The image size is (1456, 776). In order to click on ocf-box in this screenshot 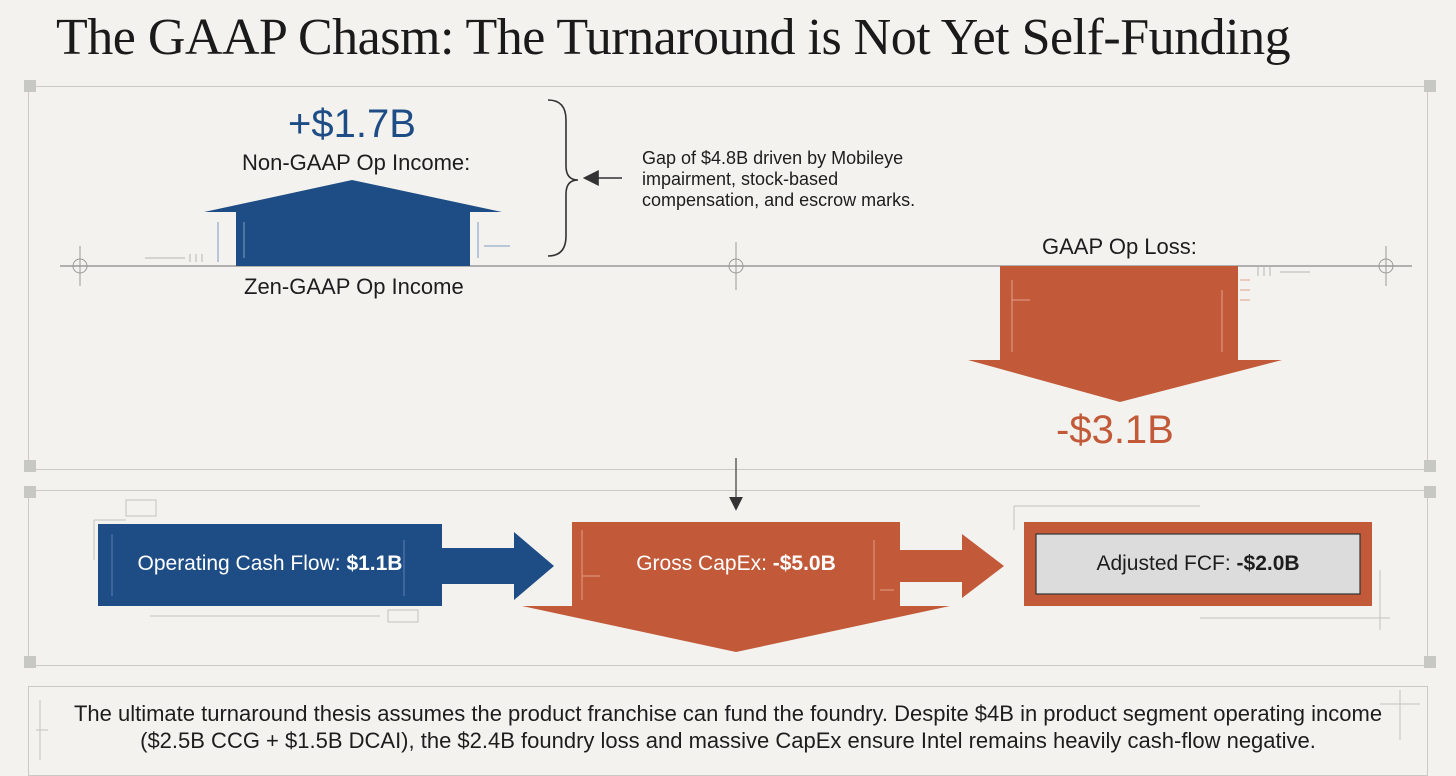, I will do `click(270, 565)`.